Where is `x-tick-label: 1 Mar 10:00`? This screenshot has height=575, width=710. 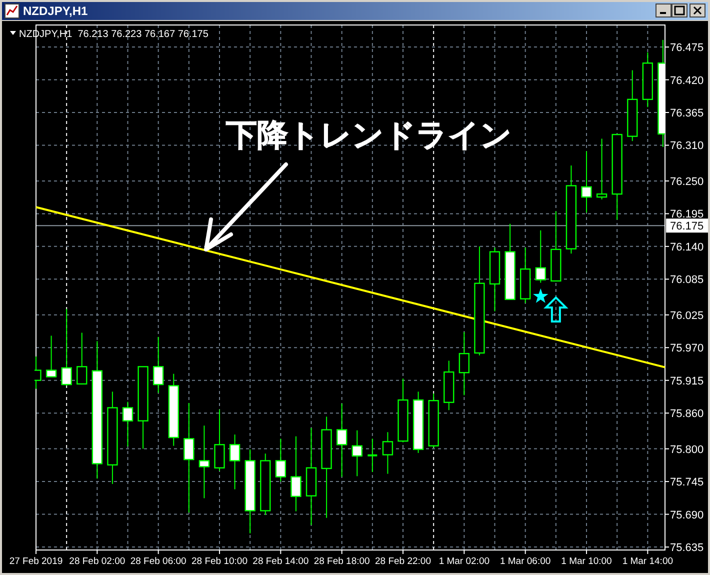
x-tick-label: 1 Mar 10:00 is located at coordinates (586, 561).